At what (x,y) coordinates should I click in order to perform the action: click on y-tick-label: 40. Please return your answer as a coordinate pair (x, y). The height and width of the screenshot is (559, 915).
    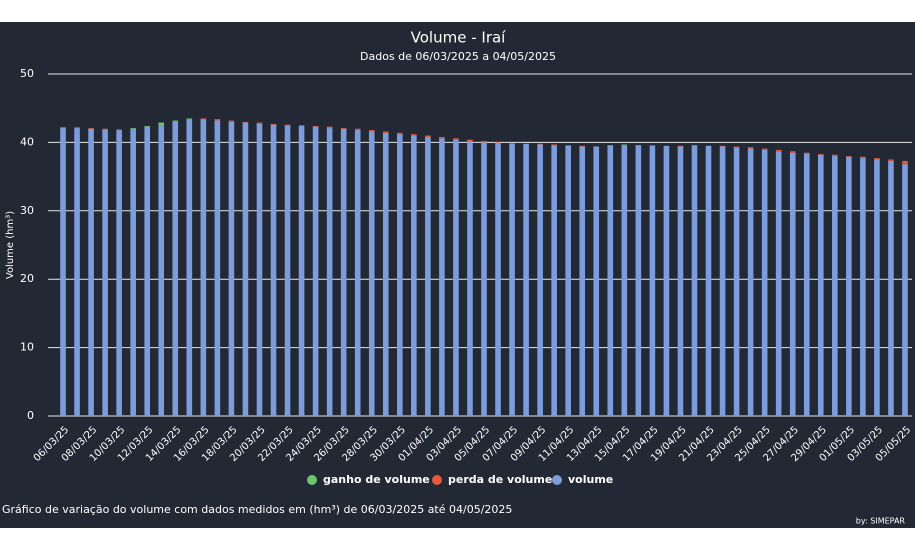
    Looking at the image, I should click on (27, 141).